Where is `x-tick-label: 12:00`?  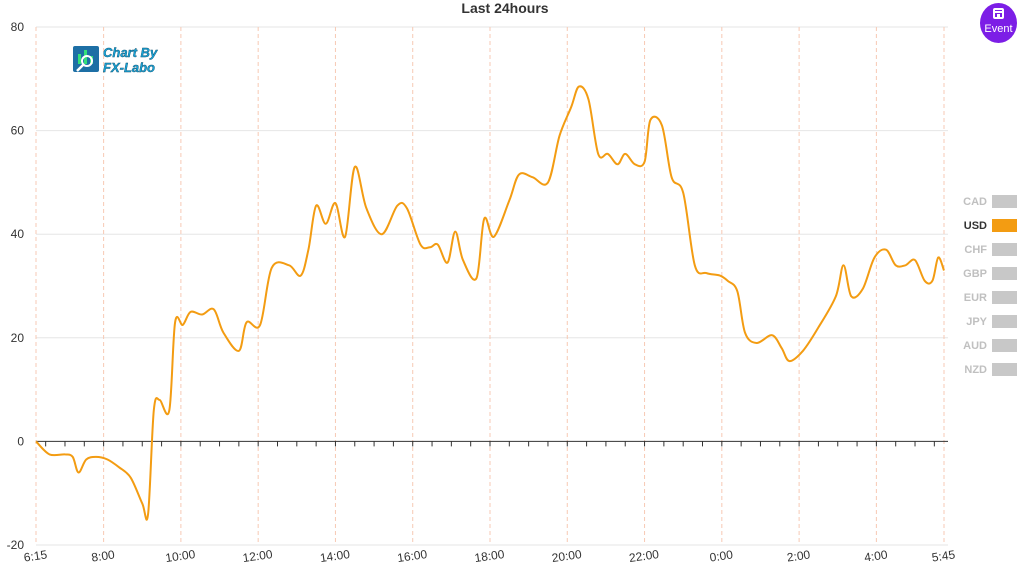 x-tick-label: 12:00 is located at coordinates (258, 556).